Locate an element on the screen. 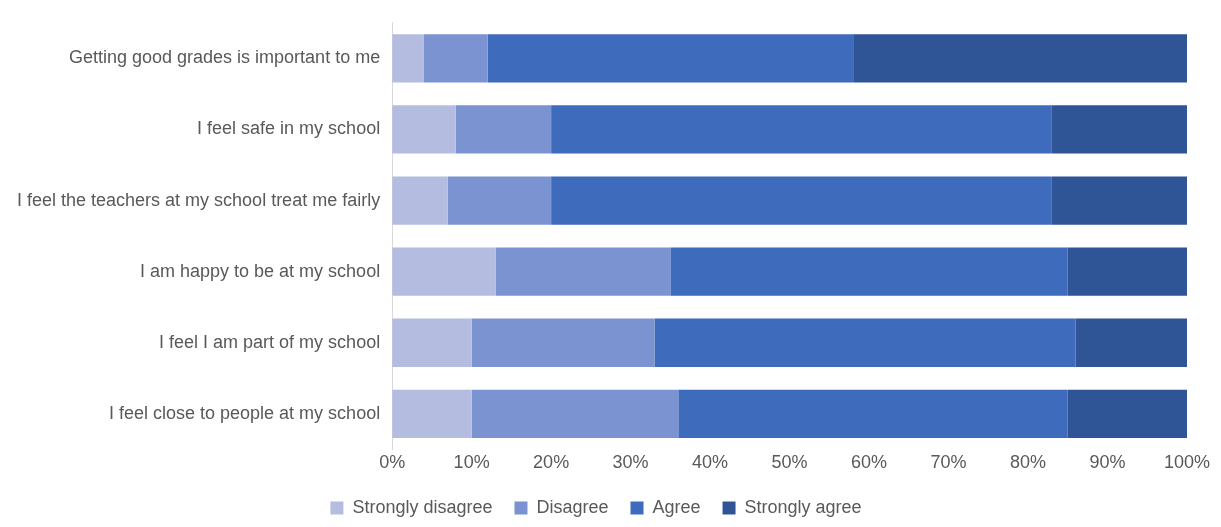  legend-label: Agree is located at coordinates (676, 506).